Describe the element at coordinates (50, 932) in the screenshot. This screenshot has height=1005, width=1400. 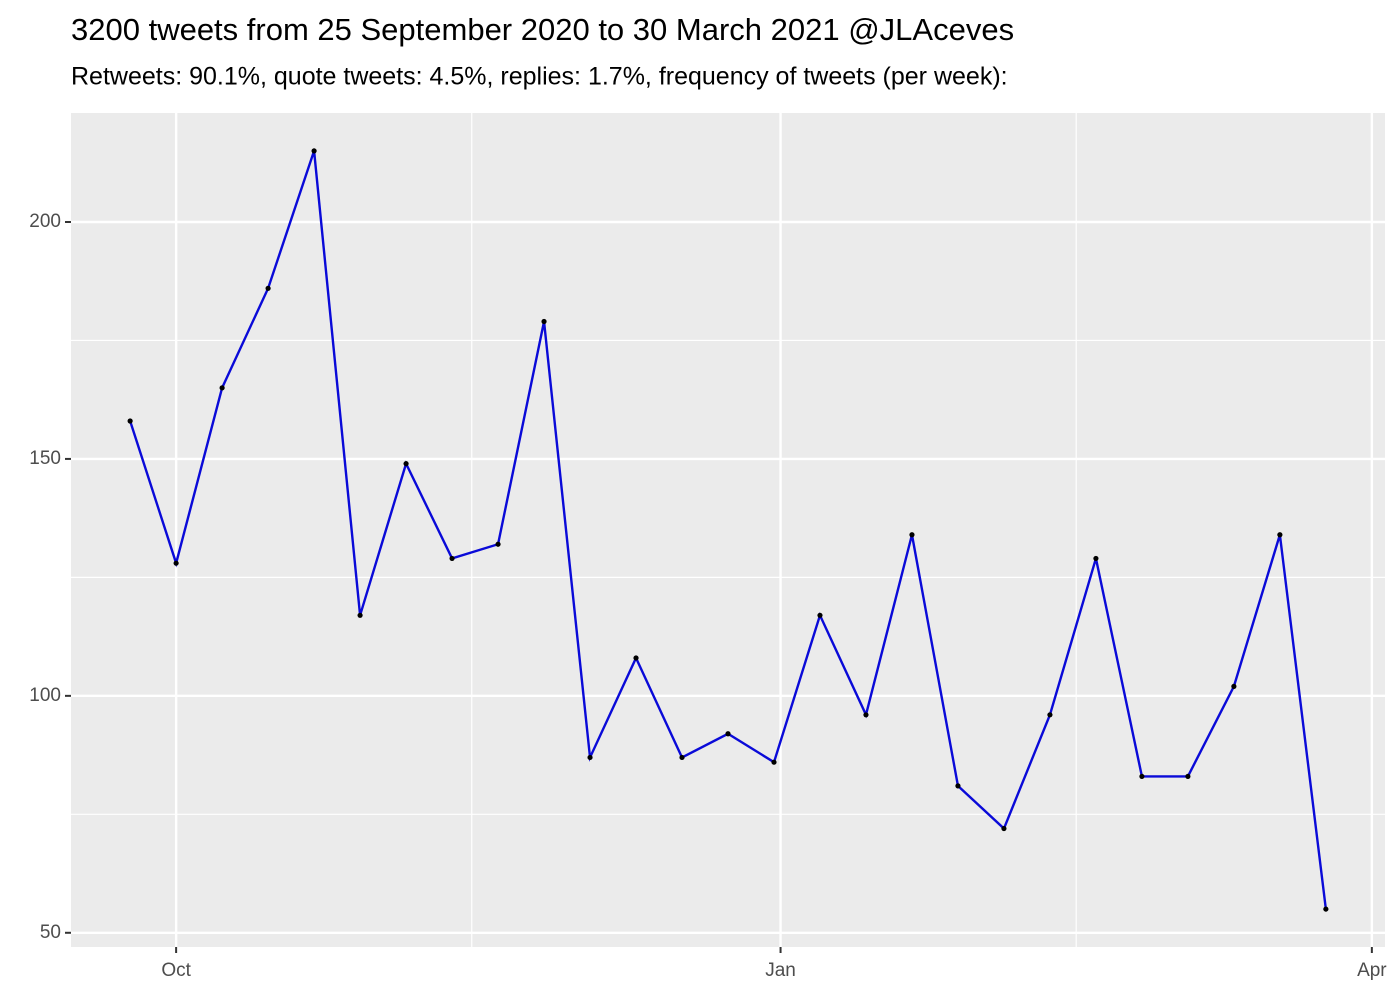
I see `y-tick-label: 50` at that location.